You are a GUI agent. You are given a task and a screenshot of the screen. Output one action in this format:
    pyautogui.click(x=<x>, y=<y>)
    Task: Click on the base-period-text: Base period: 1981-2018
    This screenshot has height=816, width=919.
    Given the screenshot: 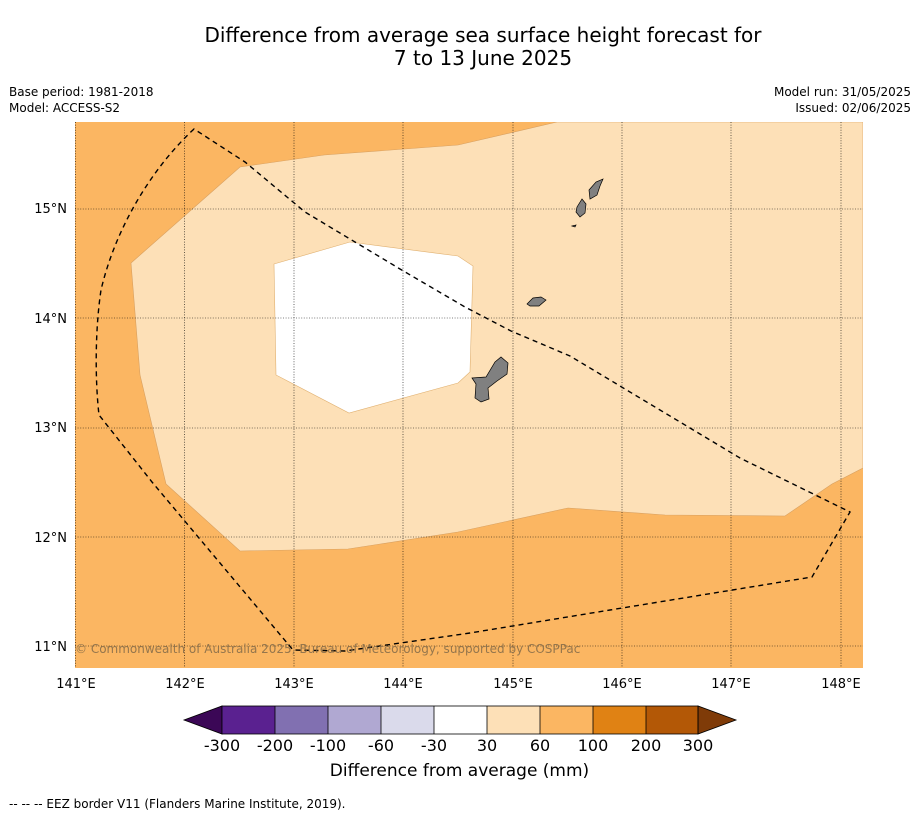 What is the action you would take?
    pyautogui.click(x=81, y=92)
    